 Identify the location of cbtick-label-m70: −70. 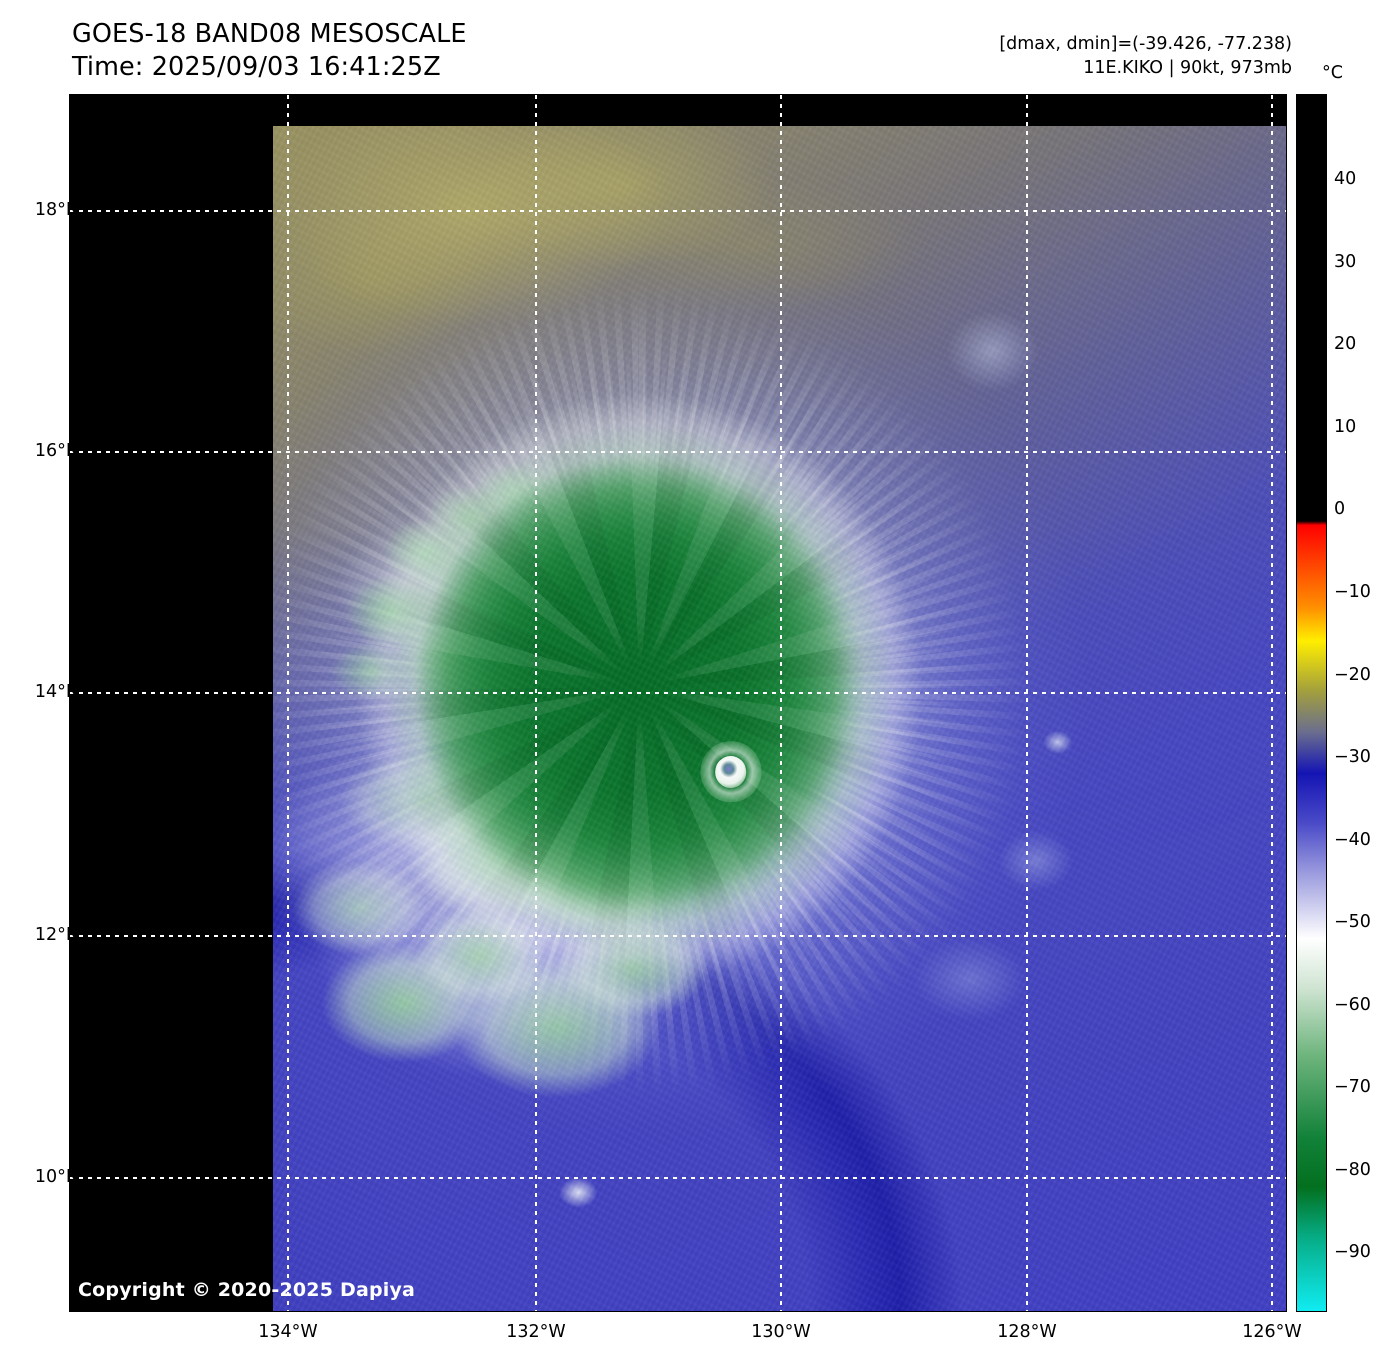
(1352, 1087).